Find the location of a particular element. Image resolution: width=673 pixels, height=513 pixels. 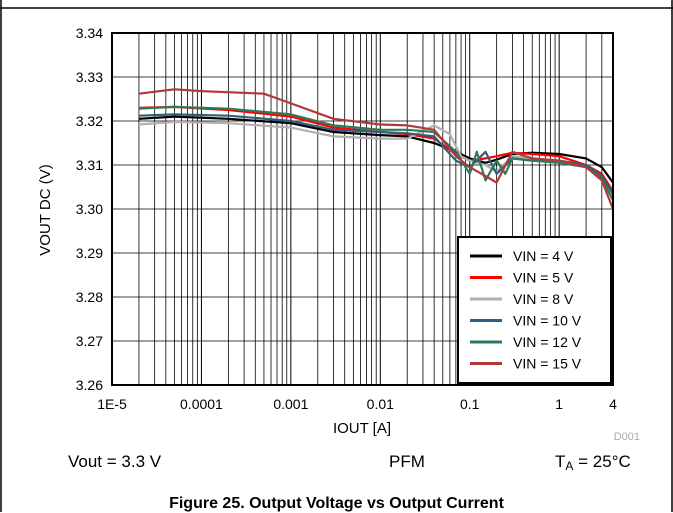

x-tick-label: 1 is located at coordinates (559, 404).